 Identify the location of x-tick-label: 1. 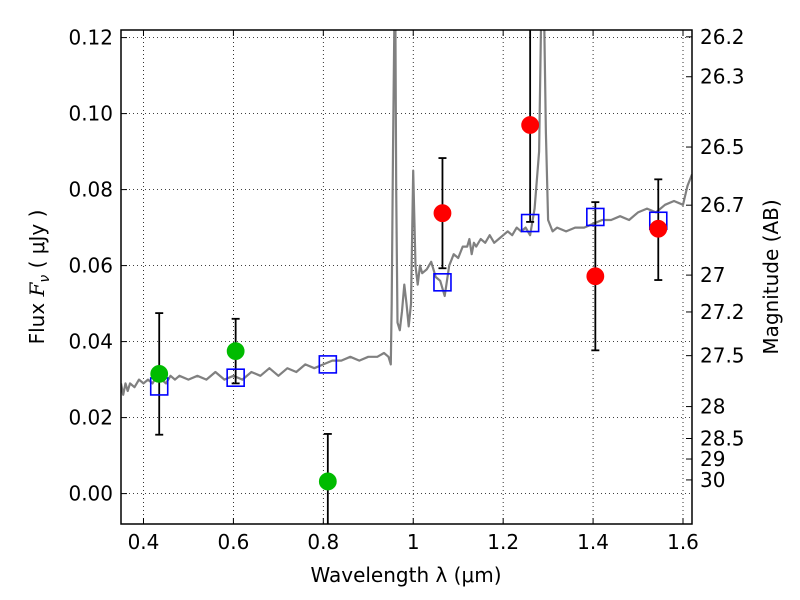
(413, 542).